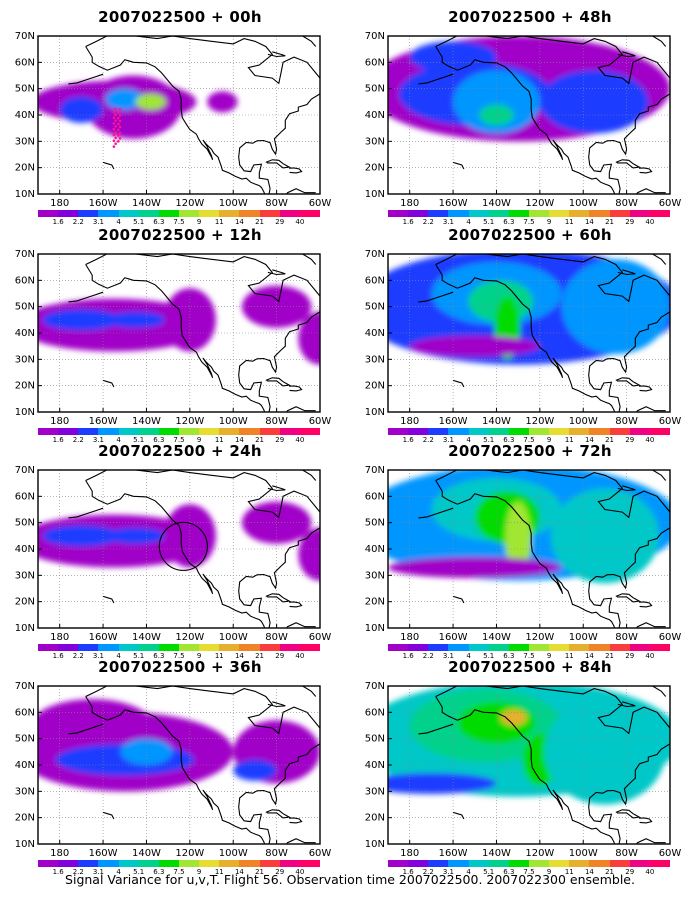  What do you see at coordinates (117, 127) in the screenshot?
I see `flight-track` at bounding box center [117, 127].